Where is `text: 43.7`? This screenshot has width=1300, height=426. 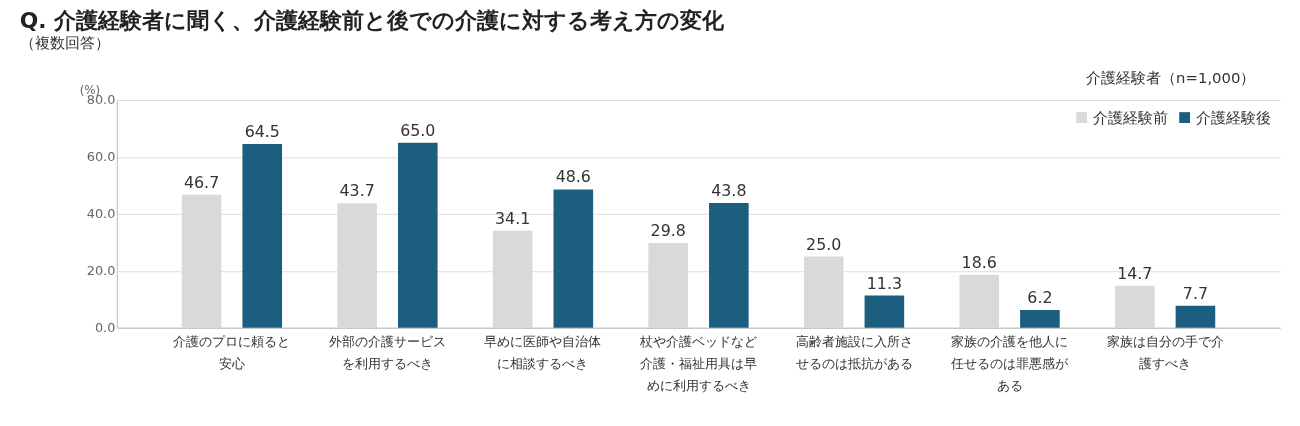 text: 43.7 is located at coordinates (357, 191).